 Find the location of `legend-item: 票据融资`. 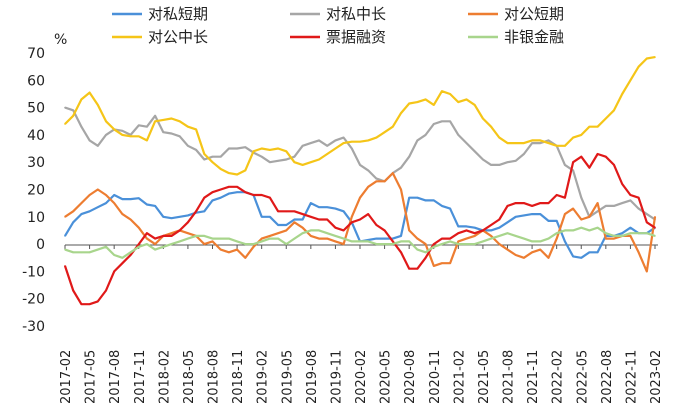

legend-item: 票据融资 is located at coordinates (338, 37).